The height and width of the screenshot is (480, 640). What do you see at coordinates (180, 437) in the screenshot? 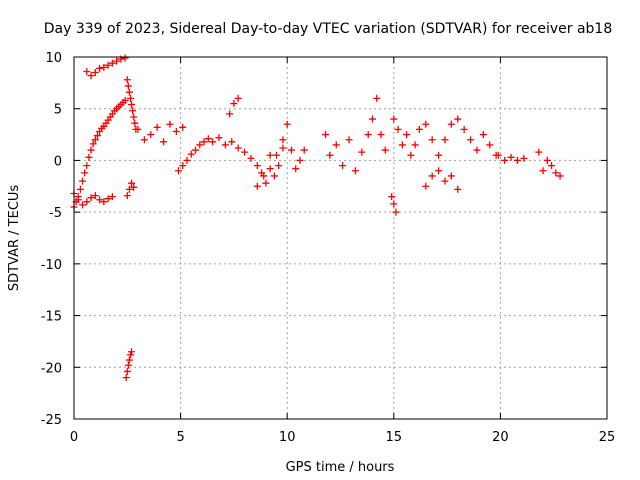
I see `x-tick-label: 5` at bounding box center [180, 437].